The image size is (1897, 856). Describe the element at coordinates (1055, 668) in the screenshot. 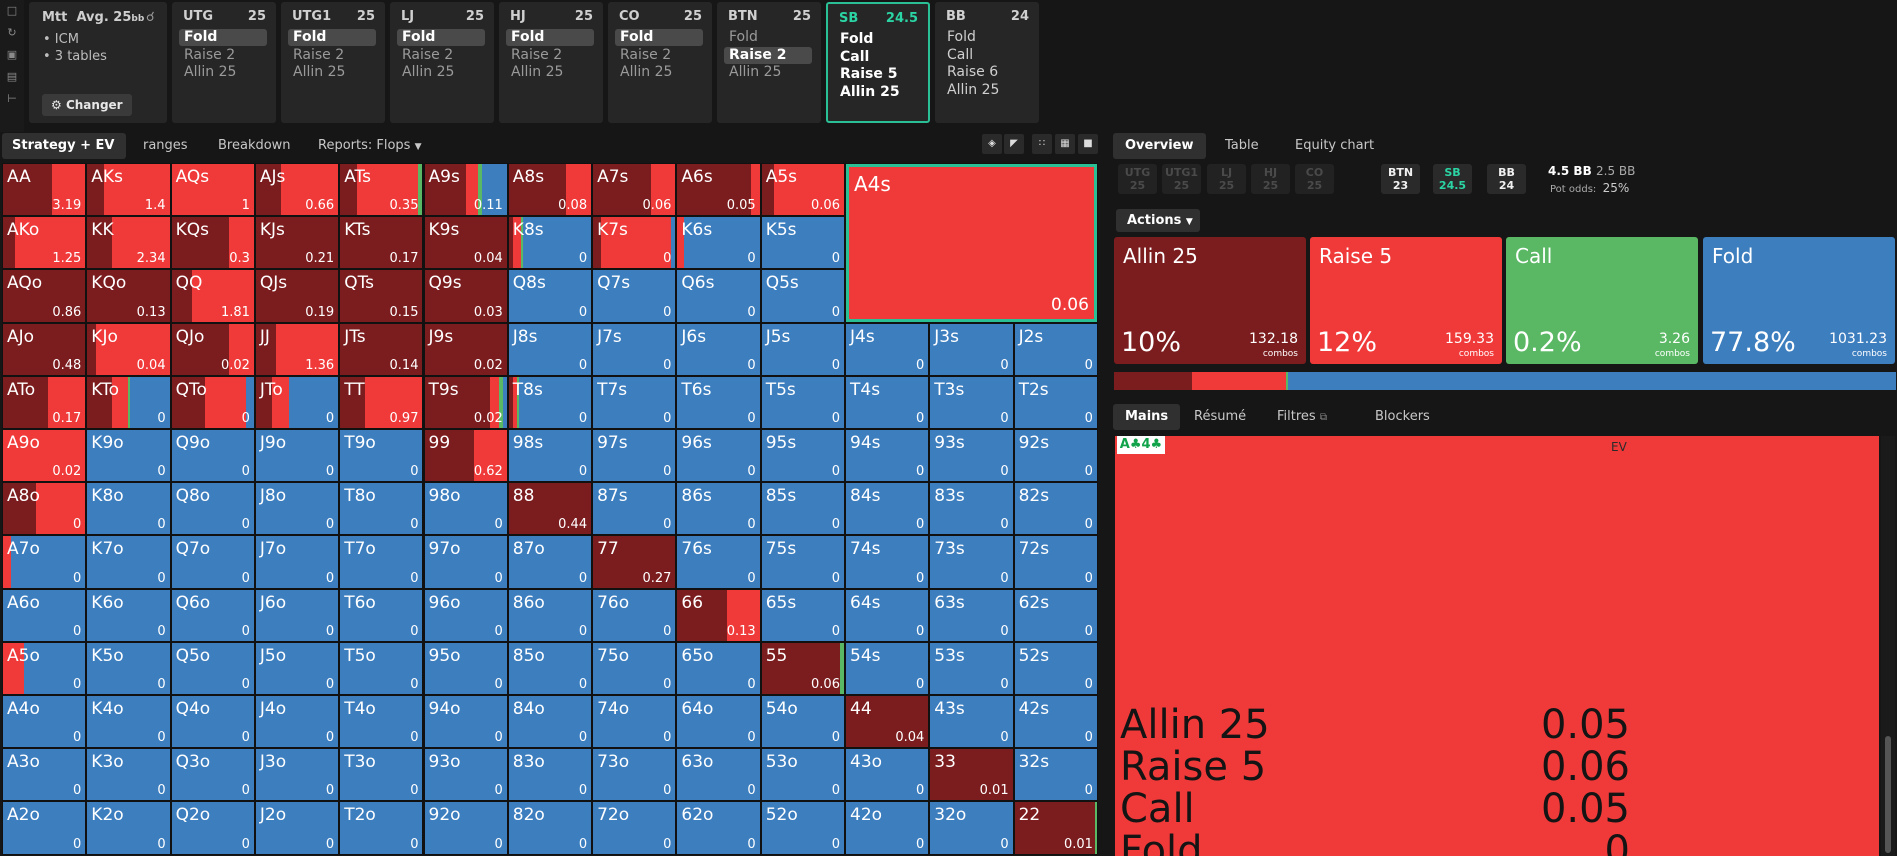

I see `hand-cell-52s: 52s 0` at that location.